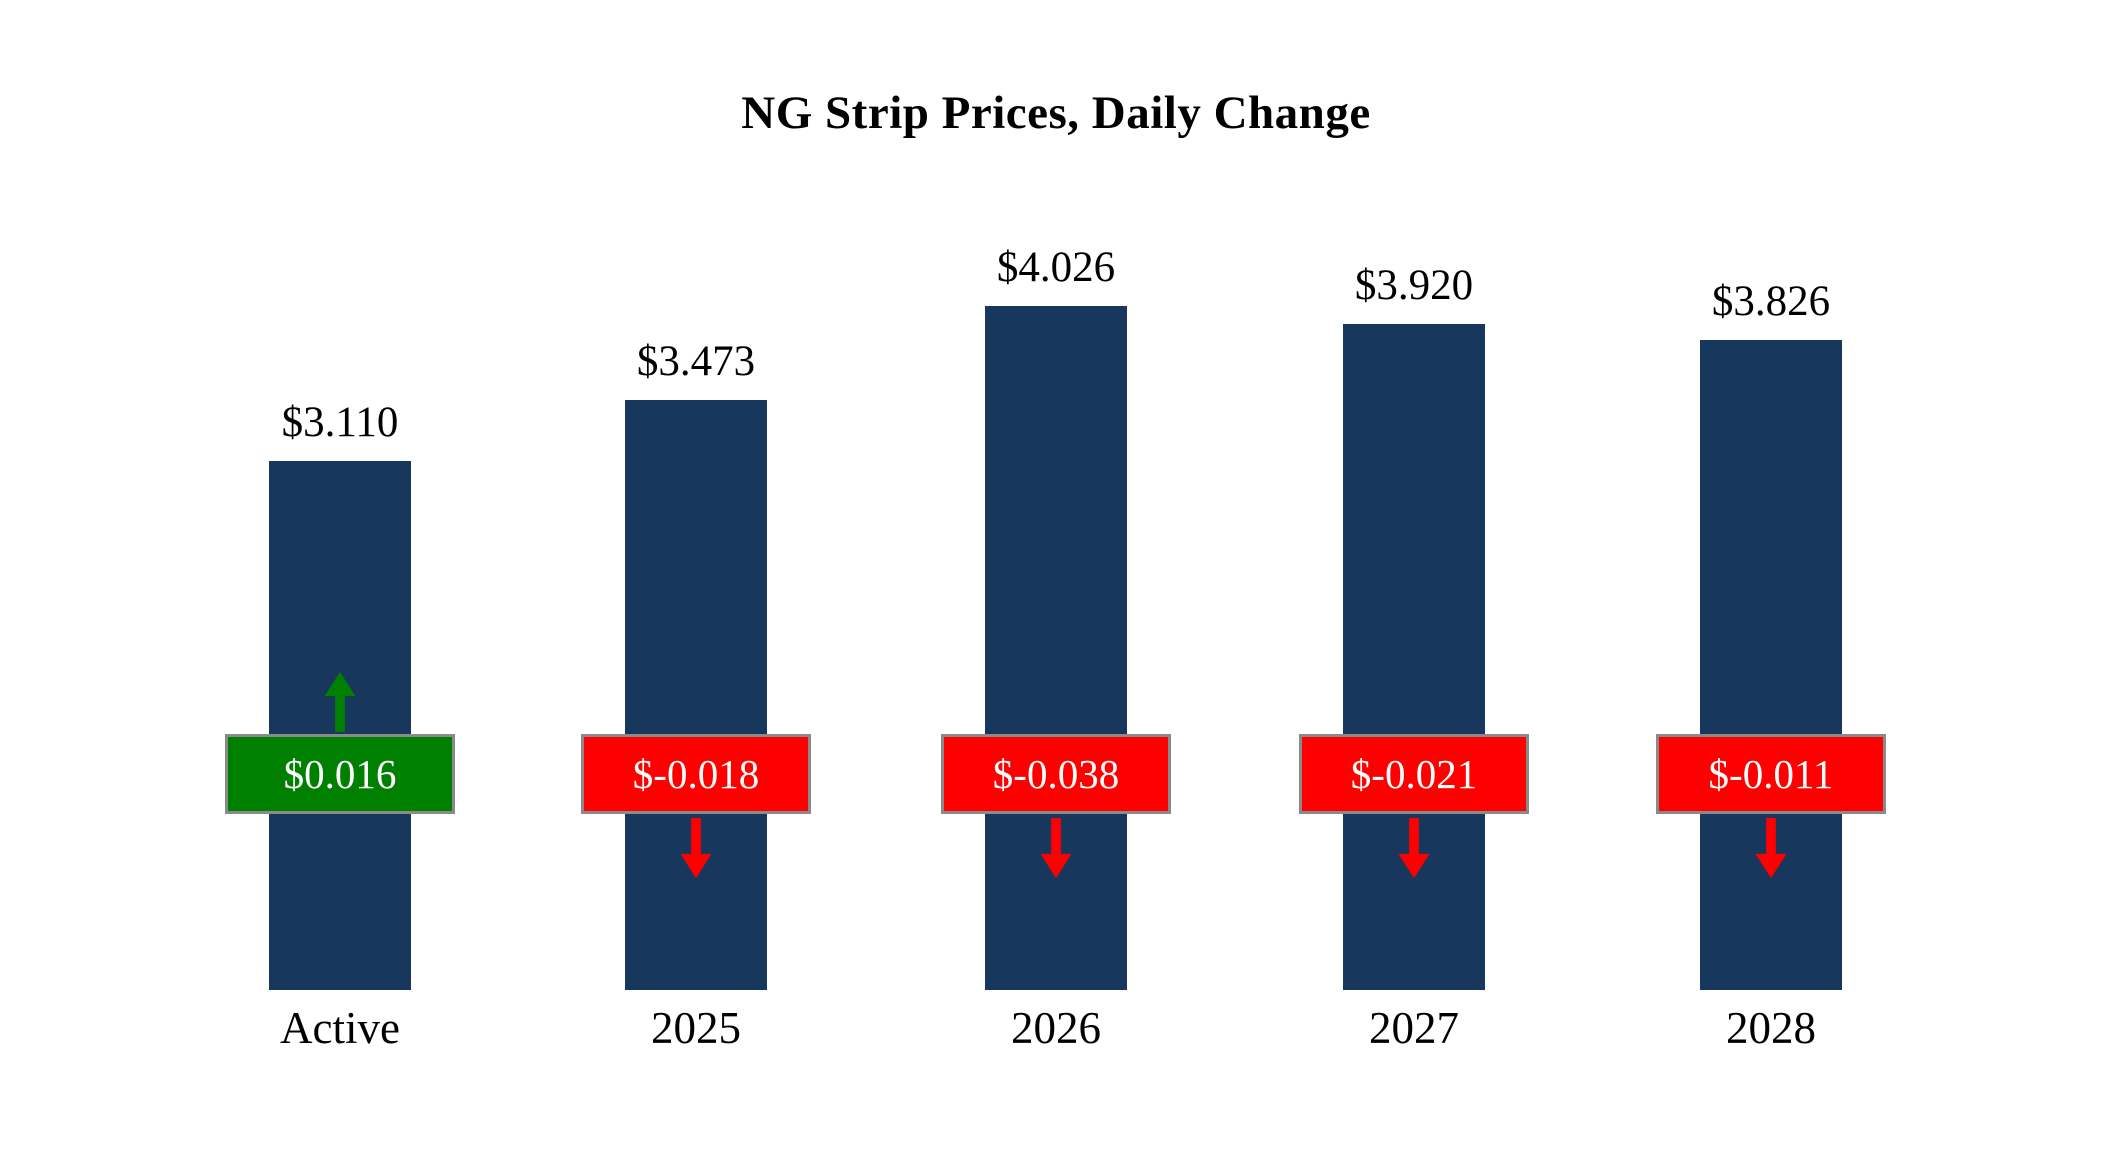 Image resolution: width=2112 pixels, height=1152 pixels. What do you see at coordinates (696, 695) in the screenshot?
I see `bar-2025` at bounding box center [696, 695].